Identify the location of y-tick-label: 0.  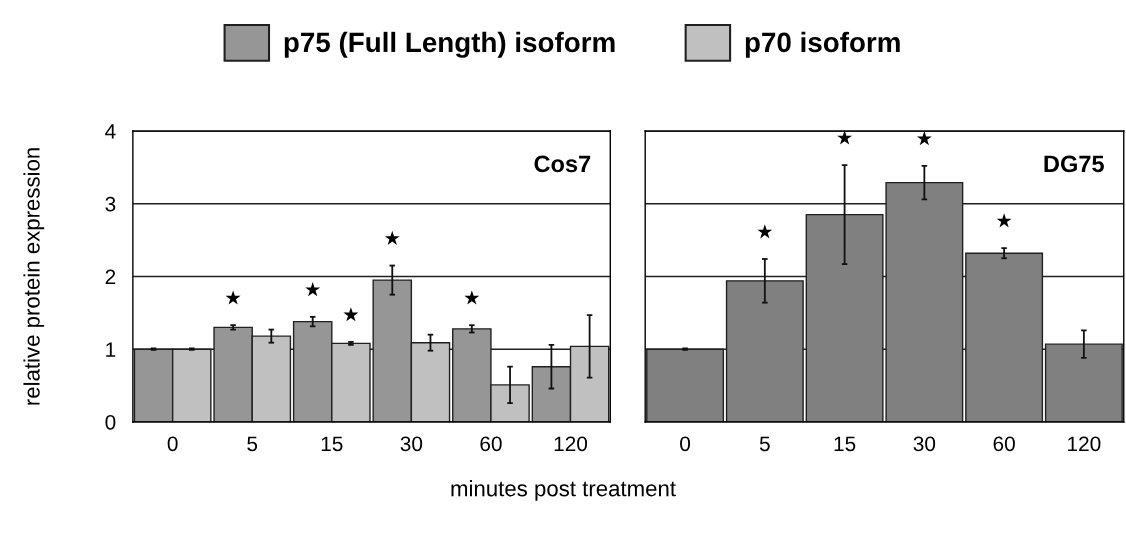
(110, 422).